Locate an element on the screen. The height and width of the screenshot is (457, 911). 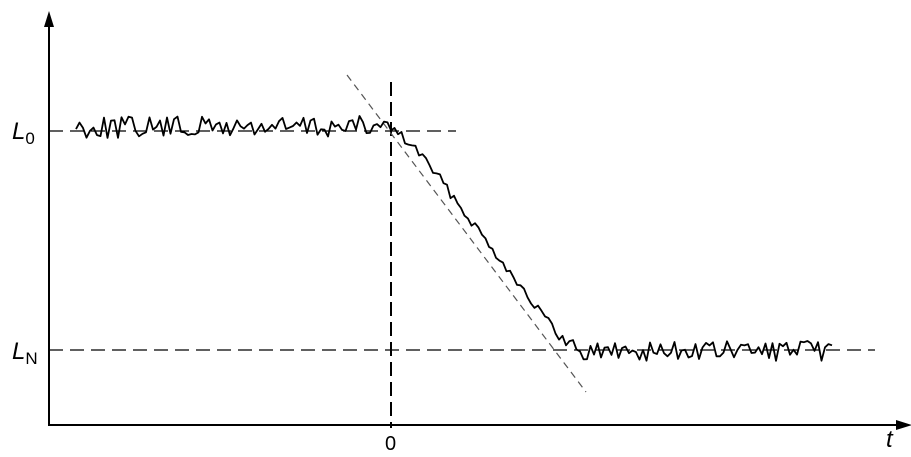
y-axis-arrowhead is located at coordinates (49, 19).